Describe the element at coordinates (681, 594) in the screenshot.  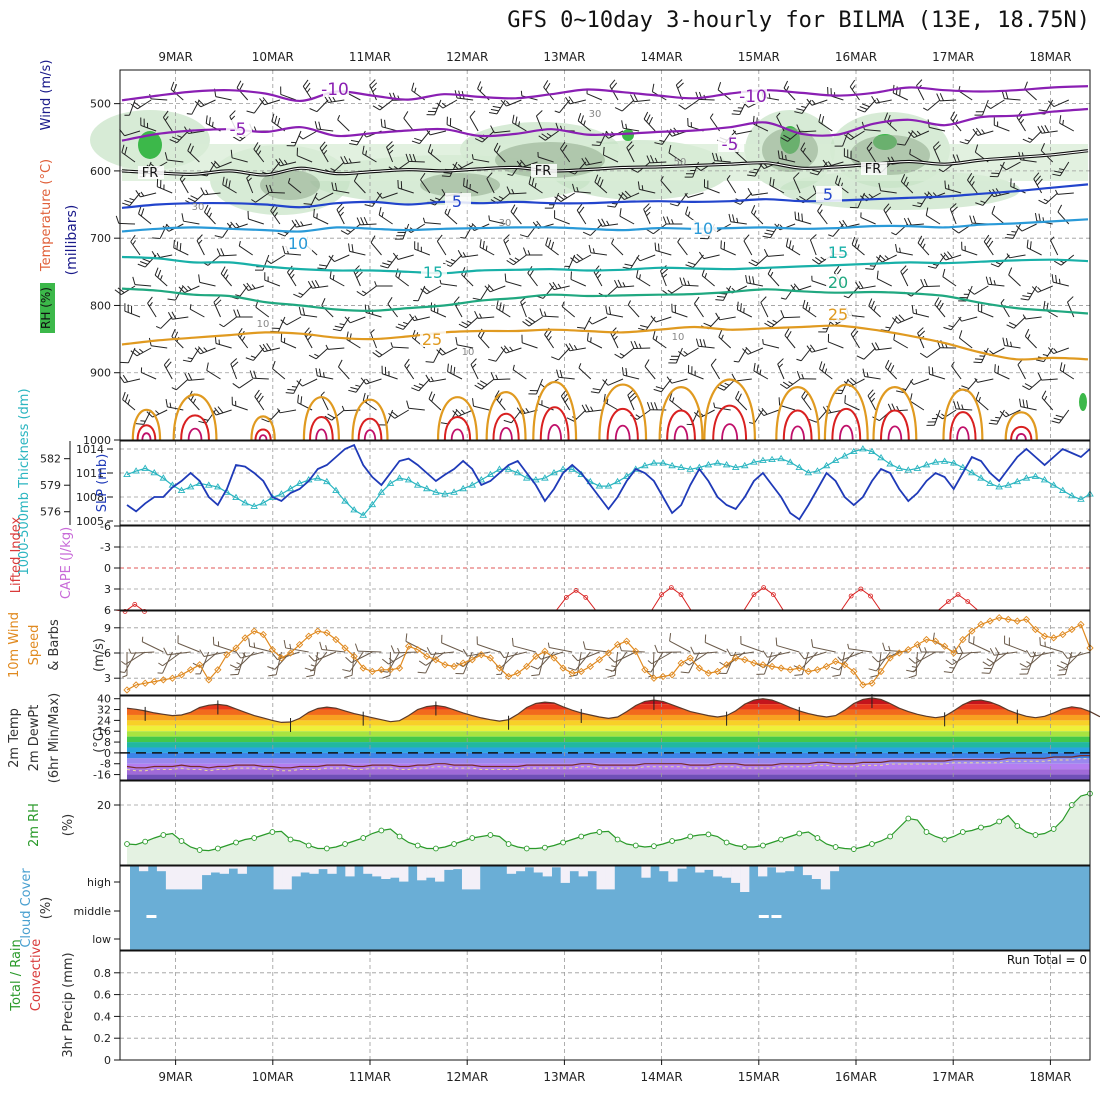
I see `cape-point` at that location.